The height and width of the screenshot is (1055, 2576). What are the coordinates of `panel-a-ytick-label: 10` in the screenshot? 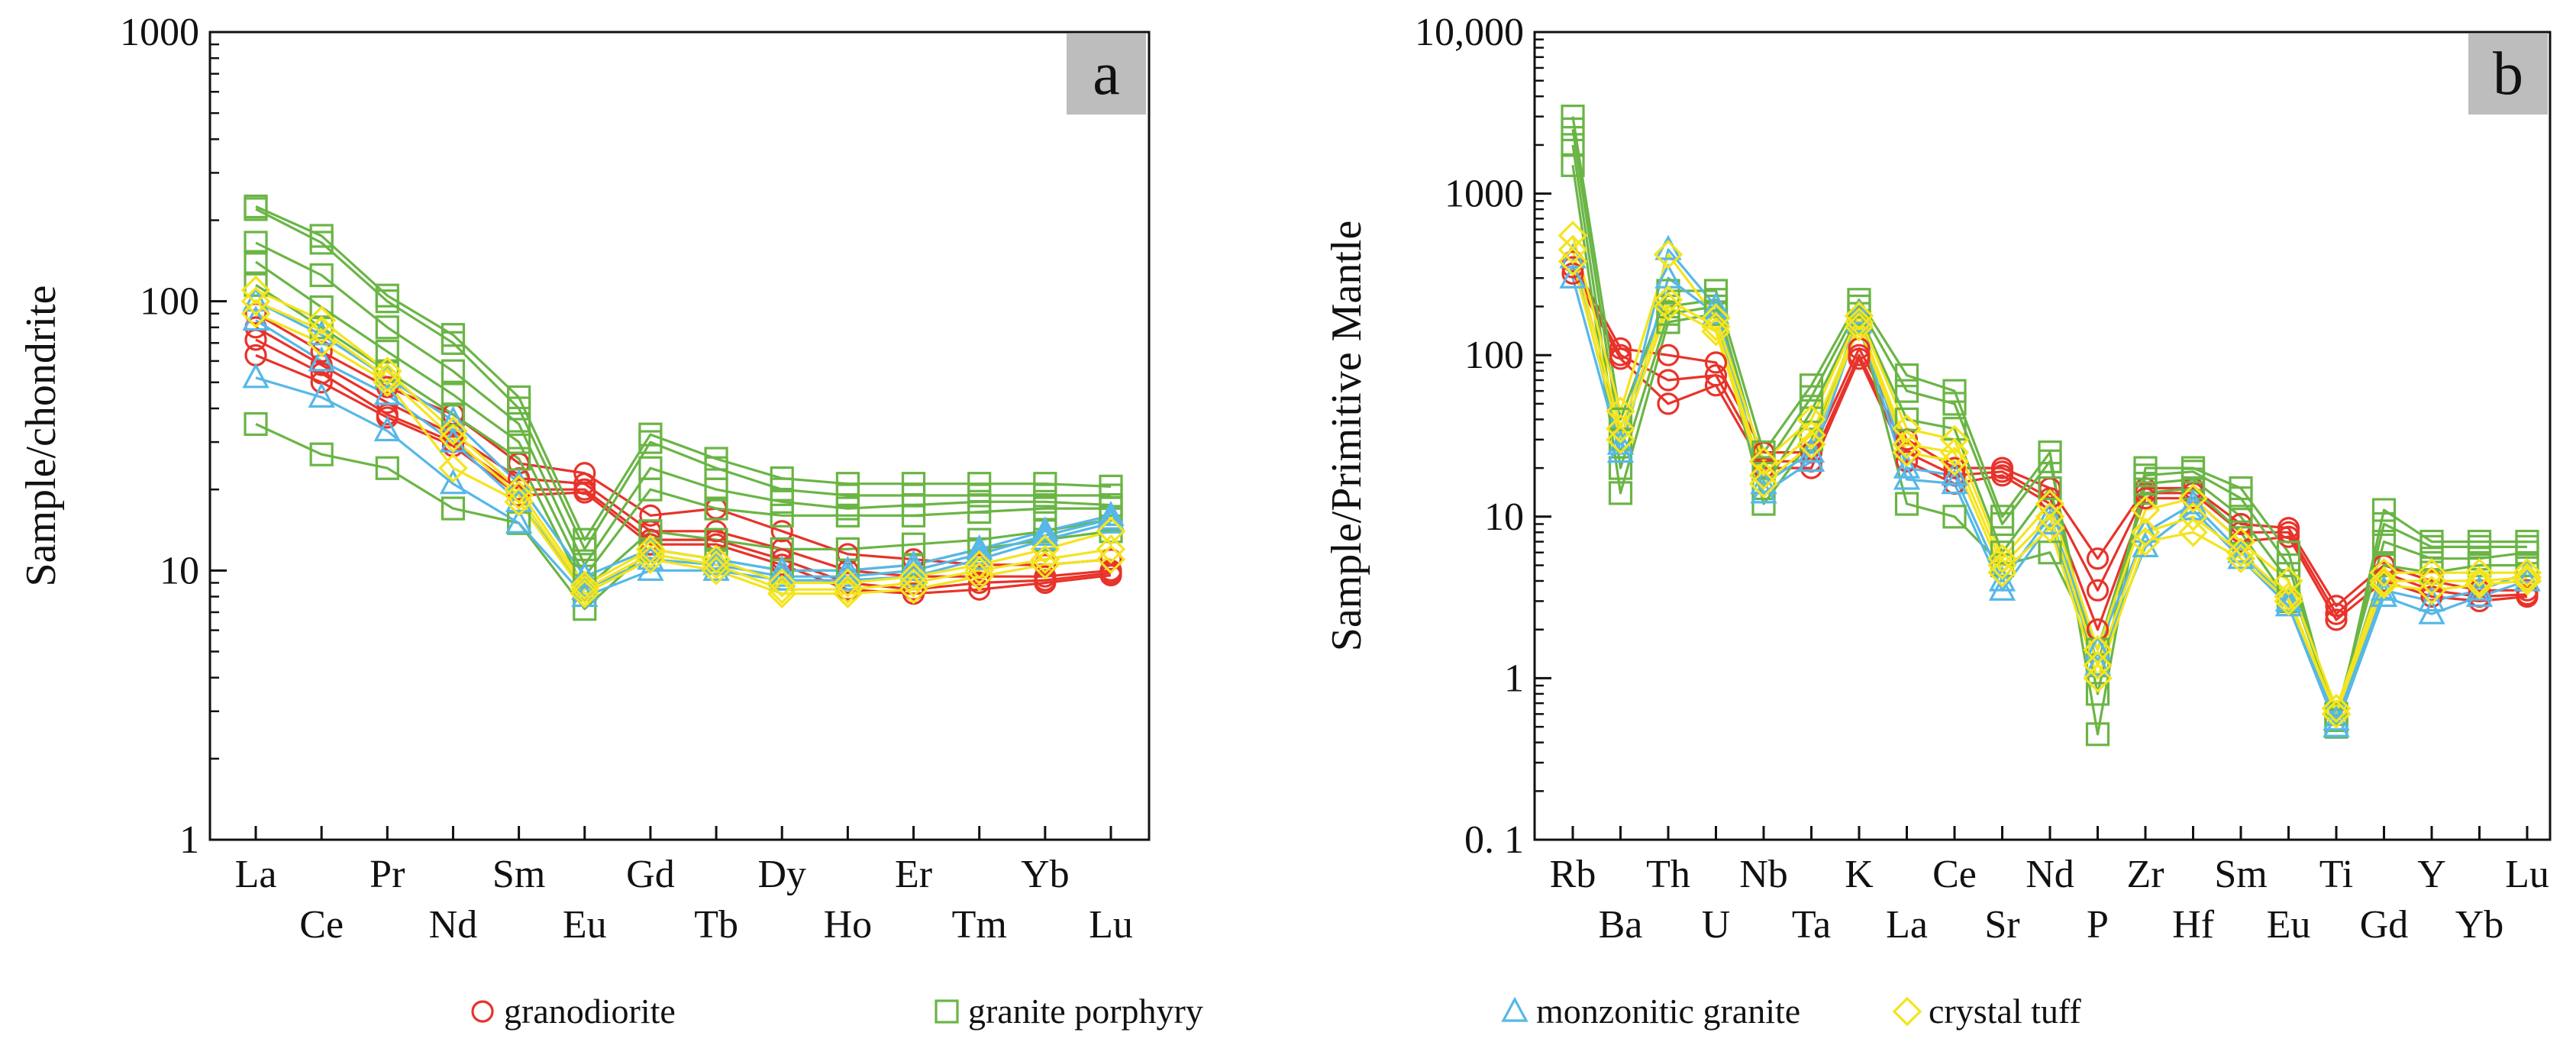 It's located at (179, 570).